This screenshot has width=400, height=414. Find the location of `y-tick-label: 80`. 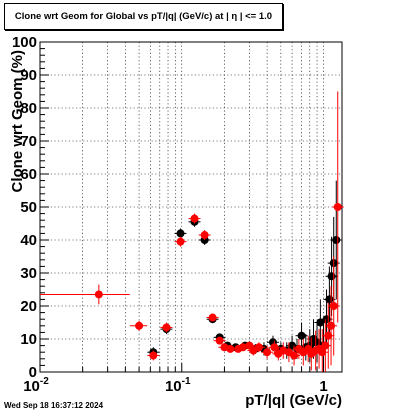

y-tick-label: 80 is located at coordinates (28, 108).